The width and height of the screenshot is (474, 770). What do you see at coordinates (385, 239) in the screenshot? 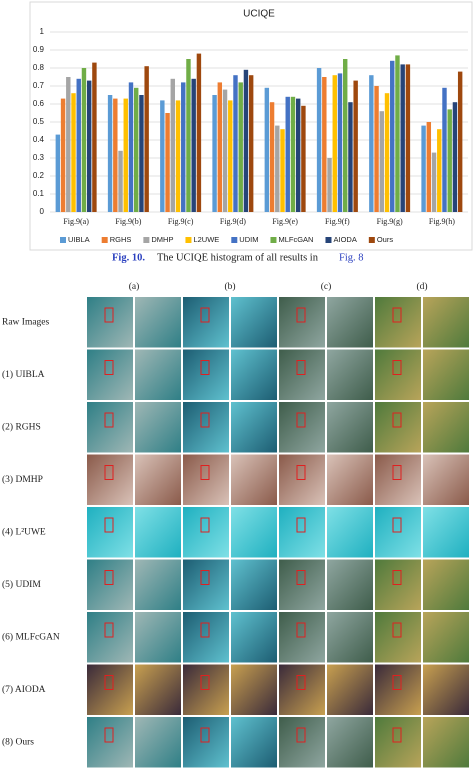
I see `legend-label: Ours` at bounding box center [385, 239].